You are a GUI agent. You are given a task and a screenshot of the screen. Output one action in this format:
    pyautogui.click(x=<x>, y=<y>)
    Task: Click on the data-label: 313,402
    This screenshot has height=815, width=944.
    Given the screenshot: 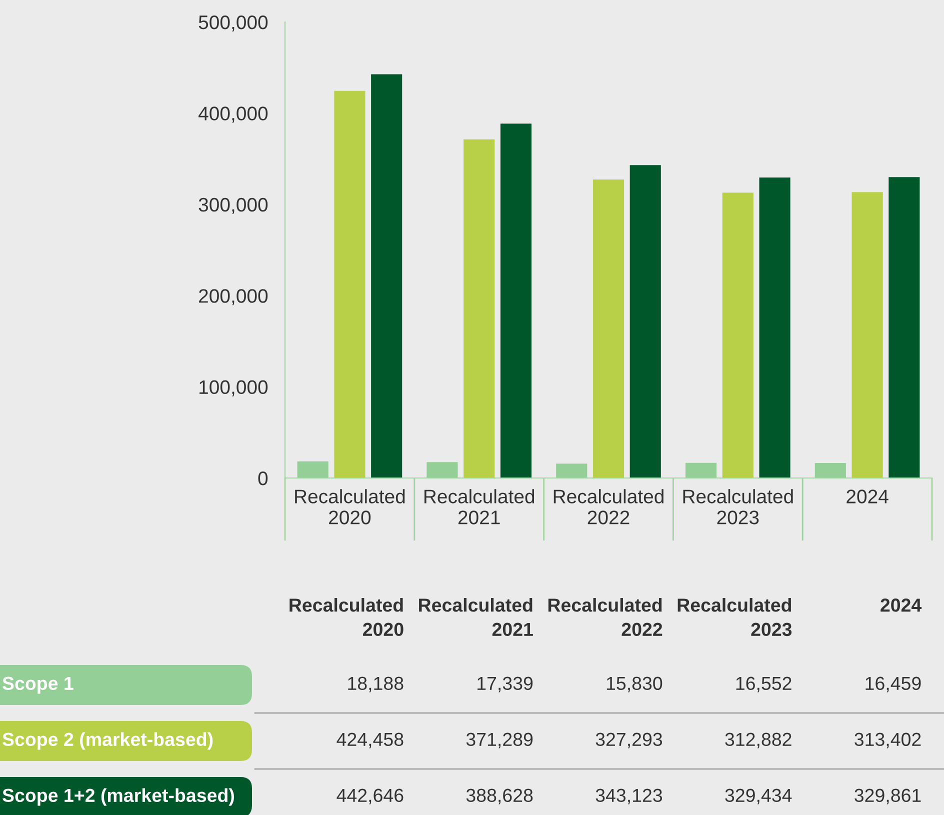 What is the action you would take?
    pyautogui.click(x=887, y=740)
    